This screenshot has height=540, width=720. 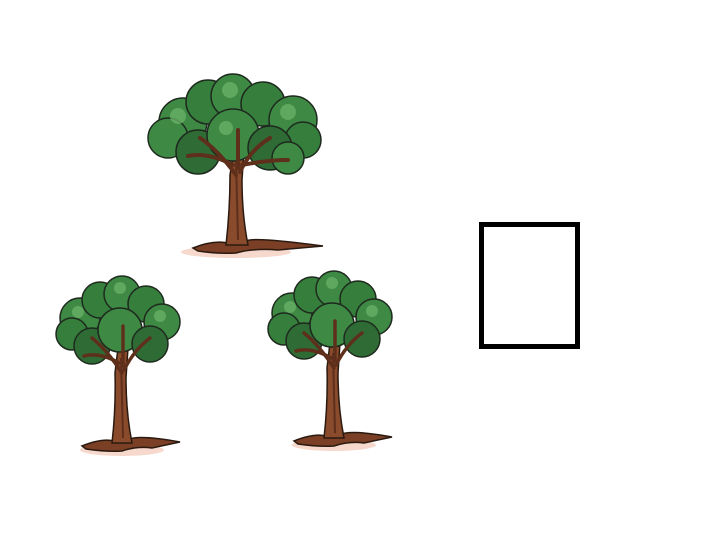 I want to click on tree-top-illustration, so click(x=235, y=165).